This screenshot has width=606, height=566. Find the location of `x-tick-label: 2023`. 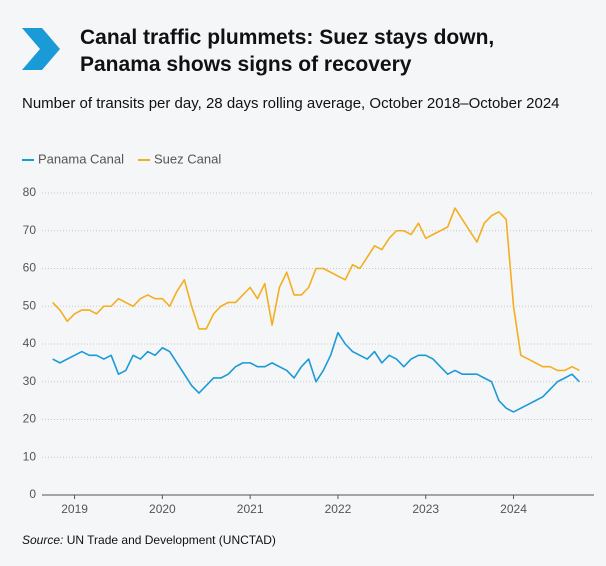

x-tick-label: 2023 is located at coordinates (425, 509).